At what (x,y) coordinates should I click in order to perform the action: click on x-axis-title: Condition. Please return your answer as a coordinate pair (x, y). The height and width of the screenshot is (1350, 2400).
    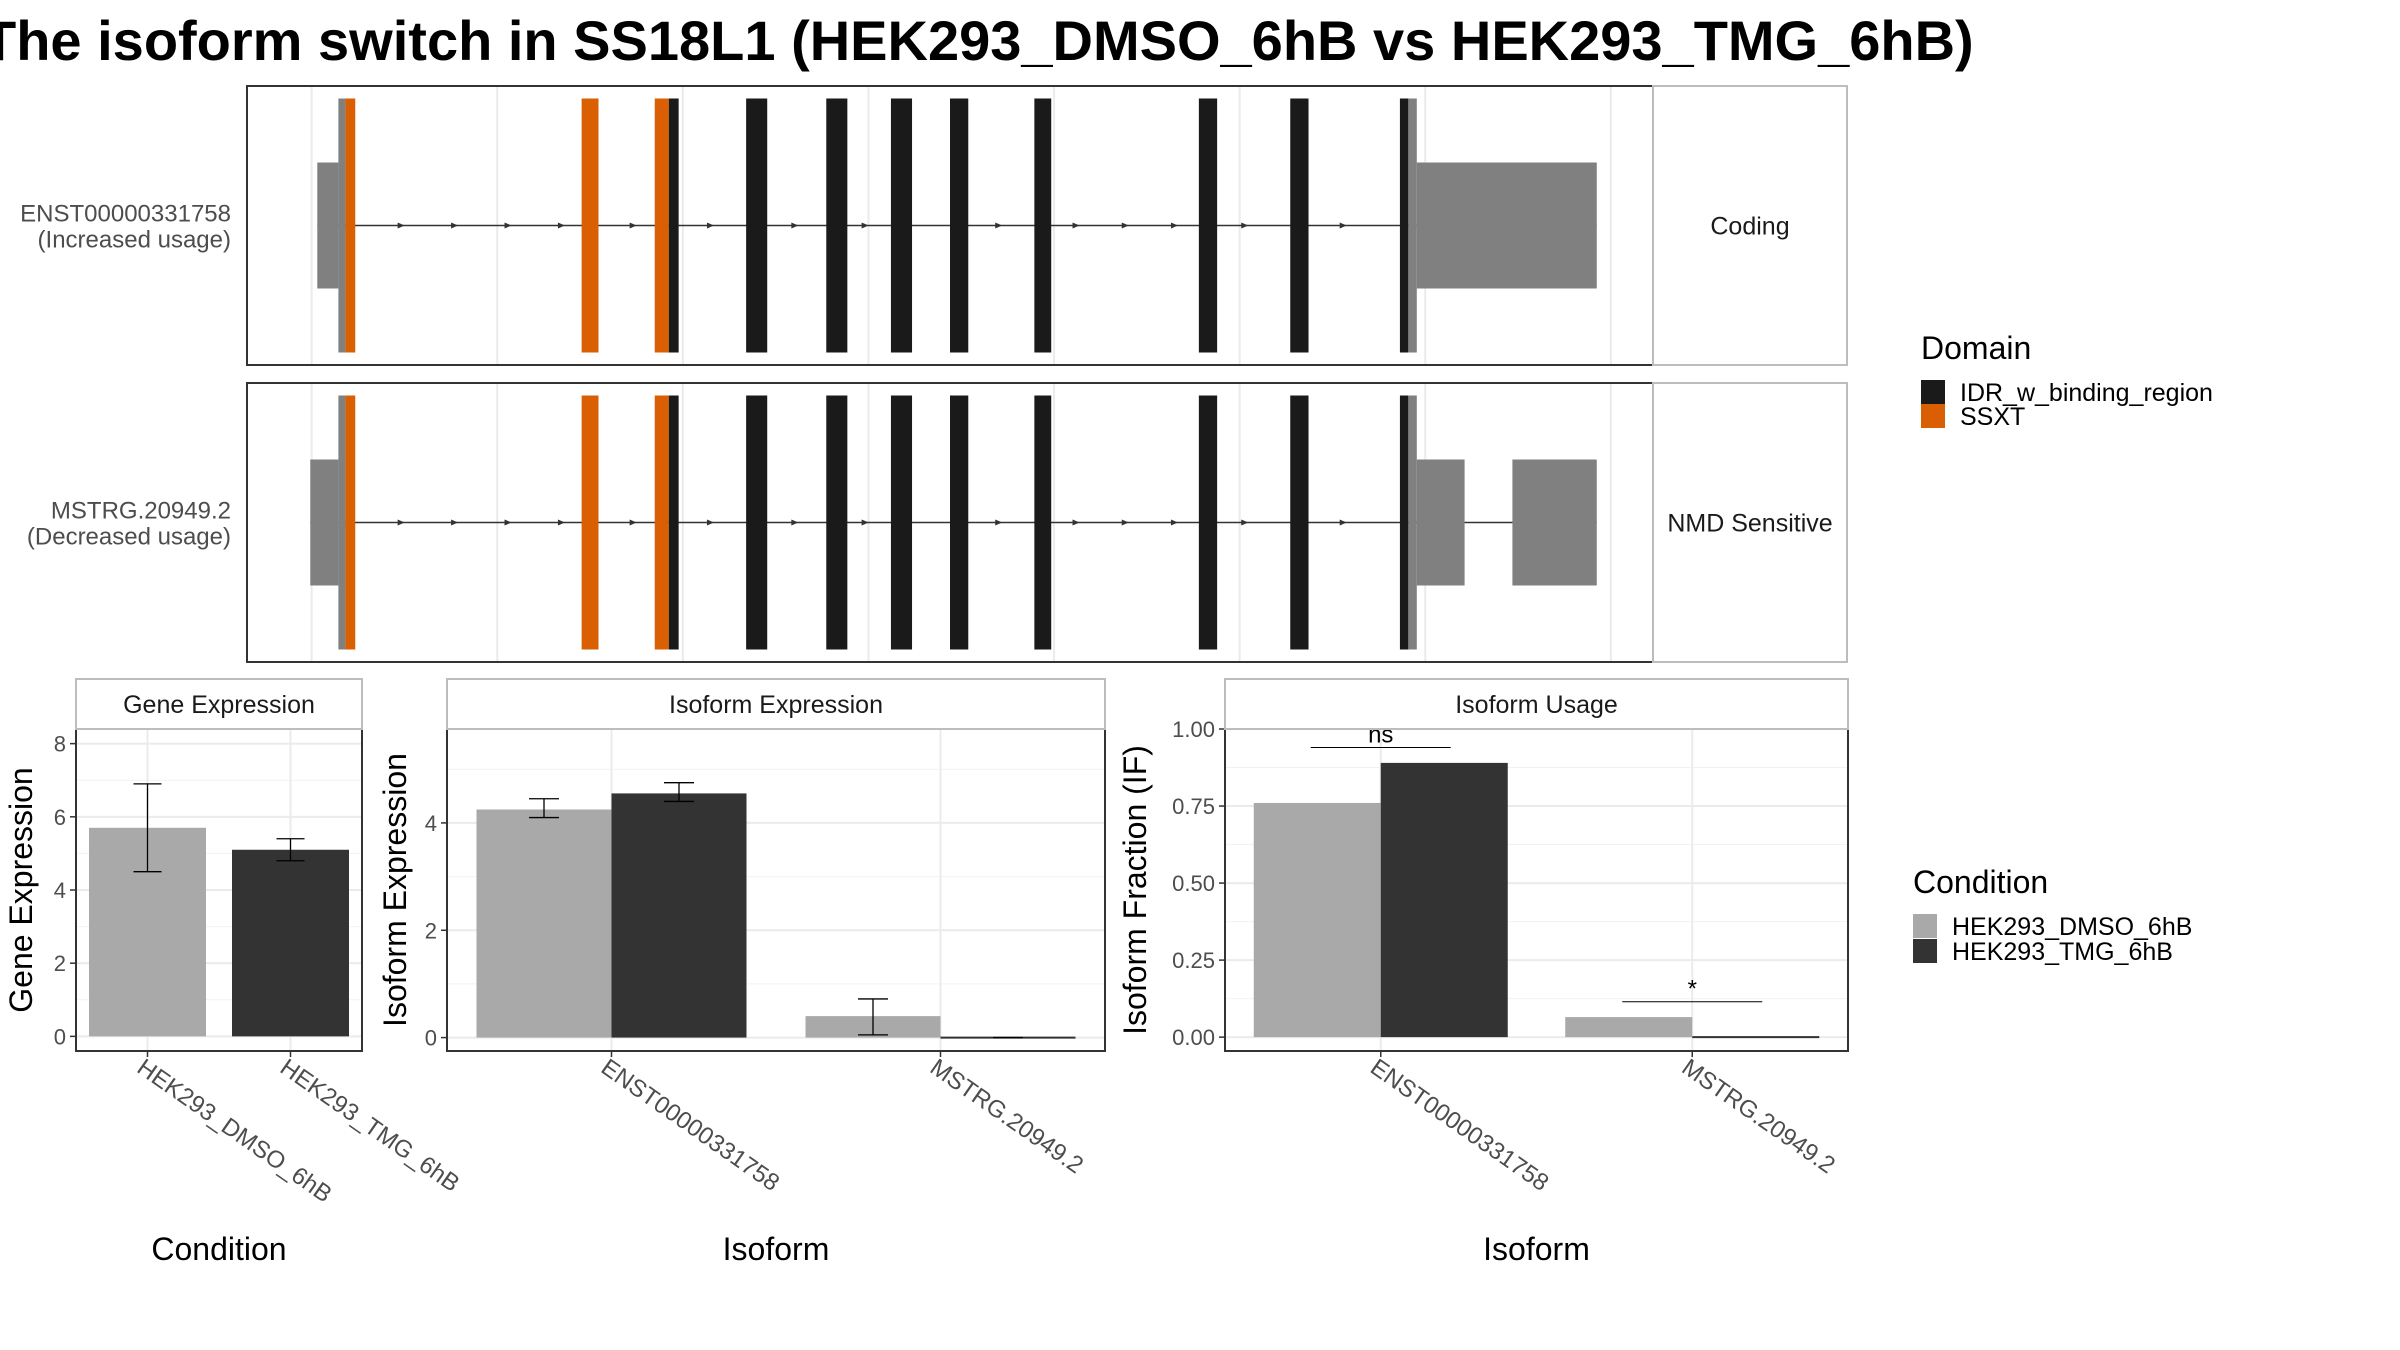
    Looking at the image, I should click on (218, 1249).